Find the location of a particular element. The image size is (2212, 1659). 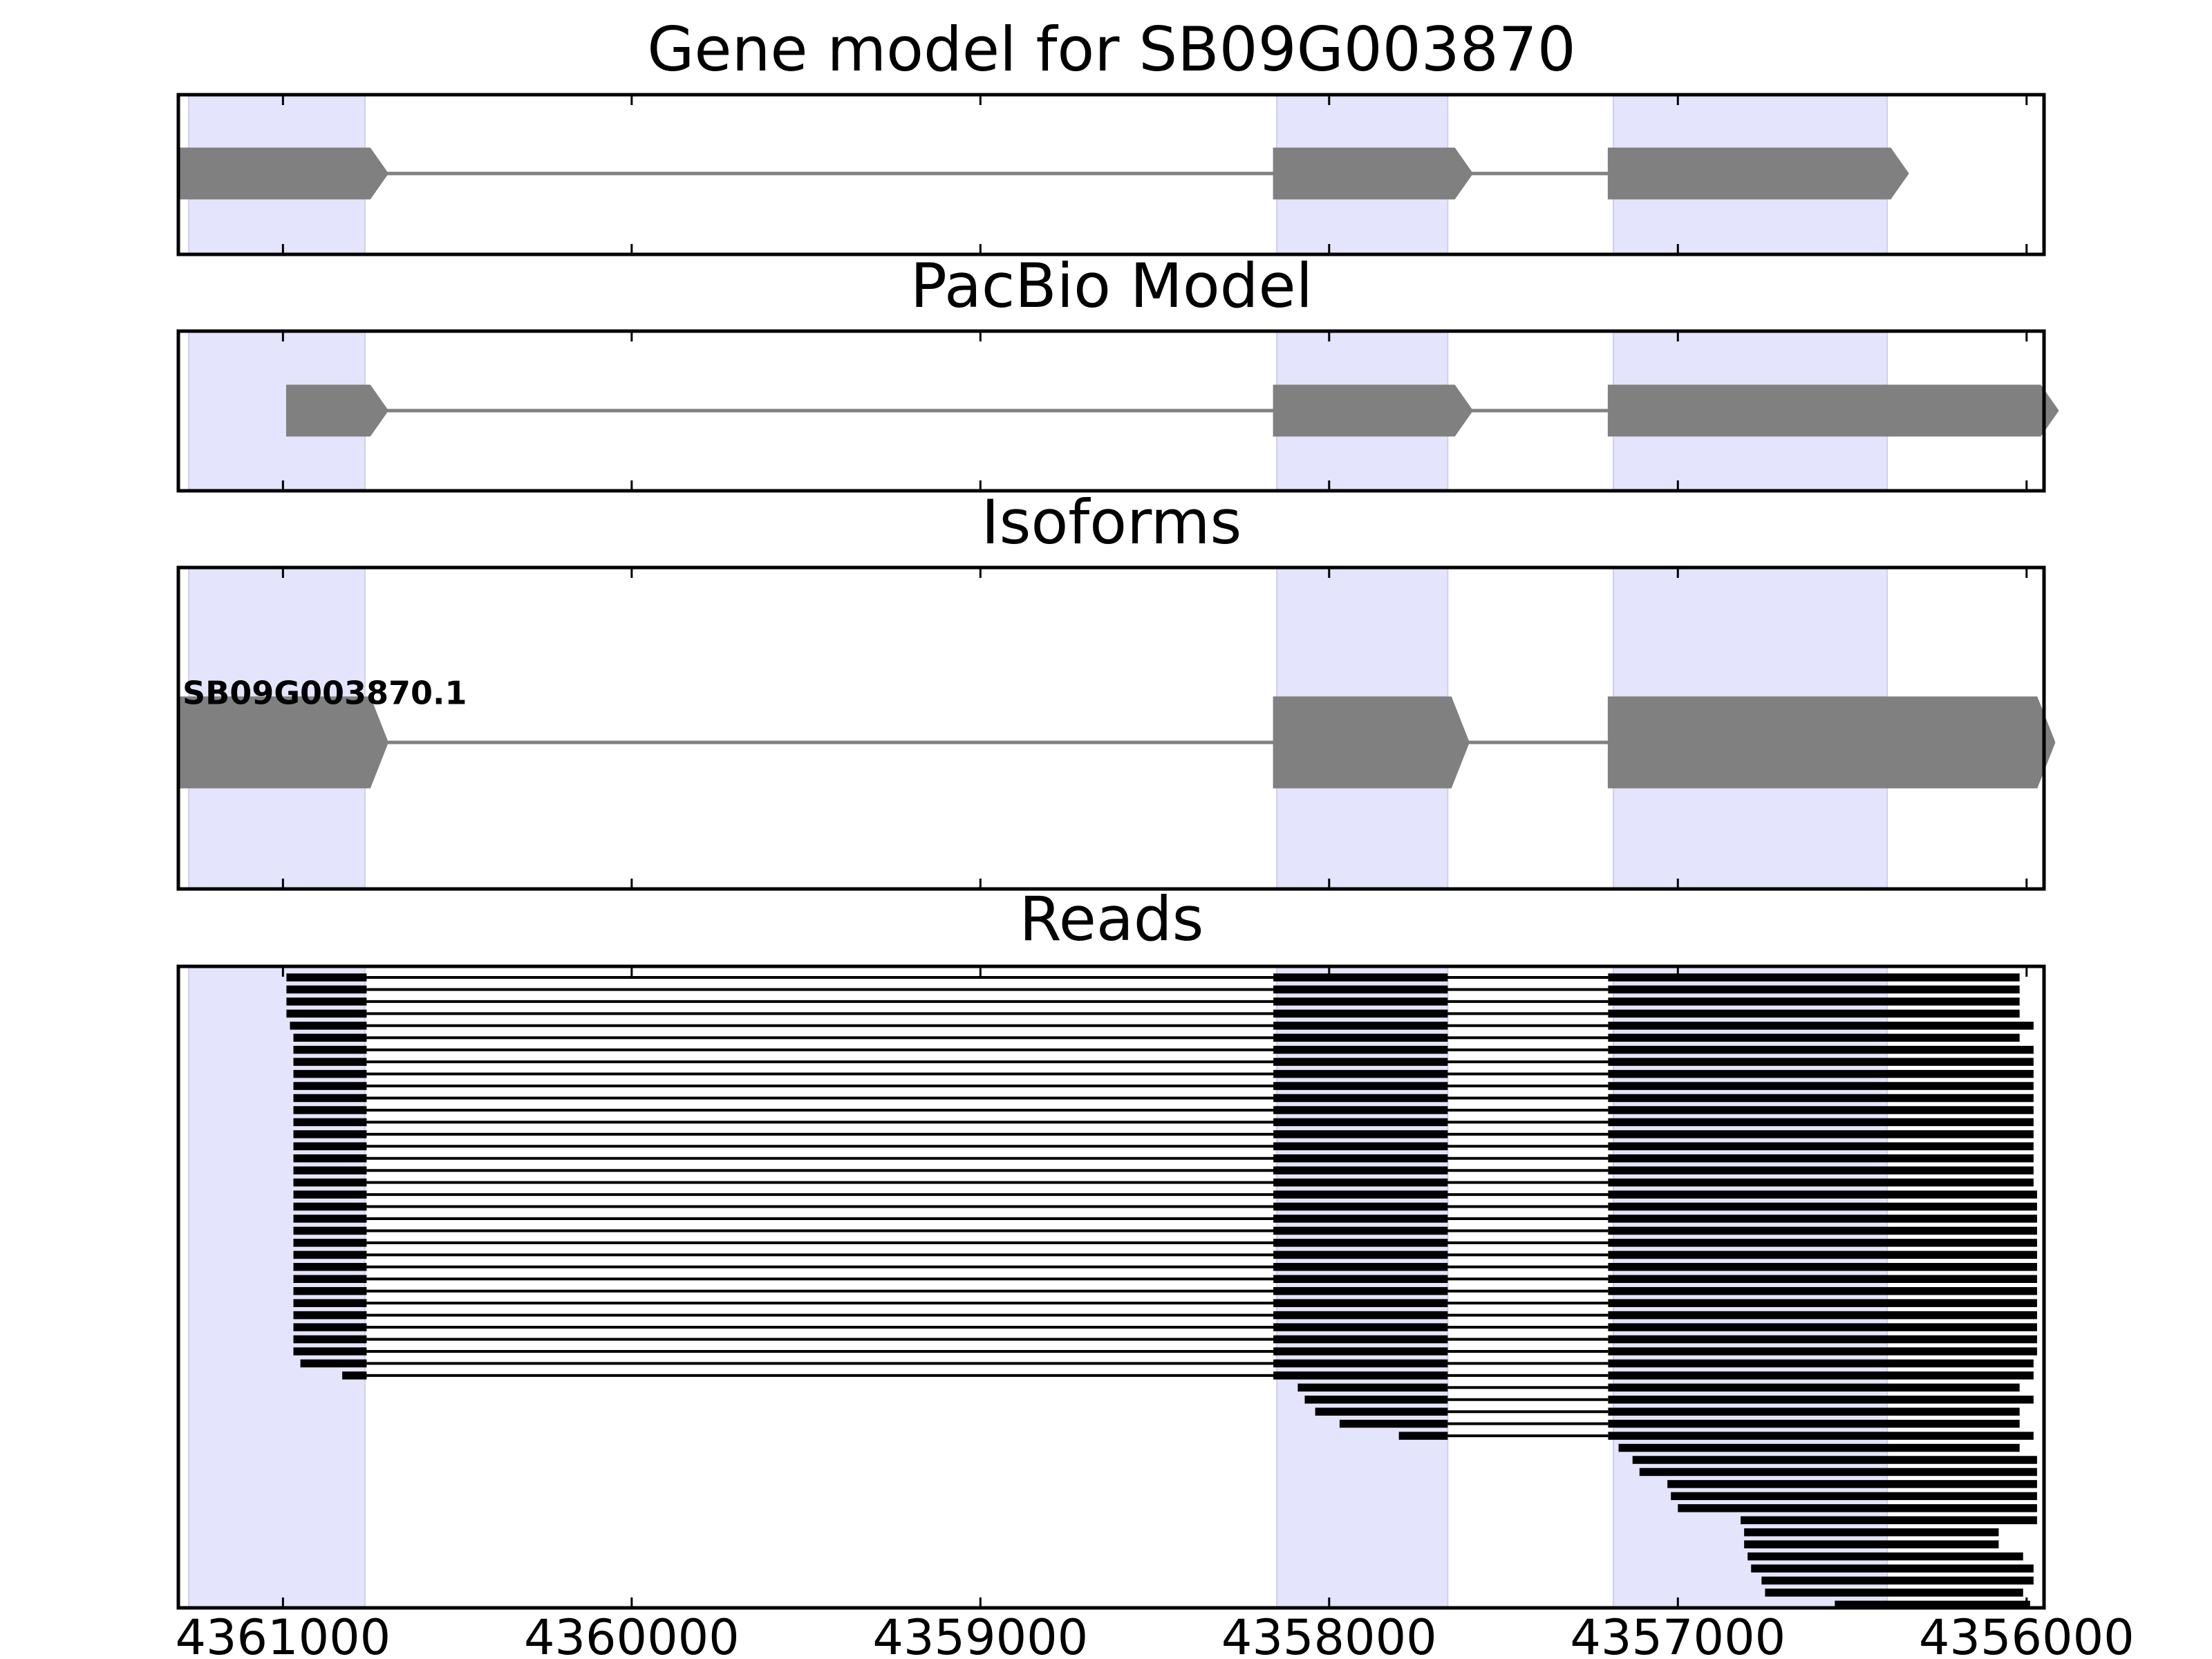

x-tick-label: 4357000 is located at coordinates (1677, 1634).